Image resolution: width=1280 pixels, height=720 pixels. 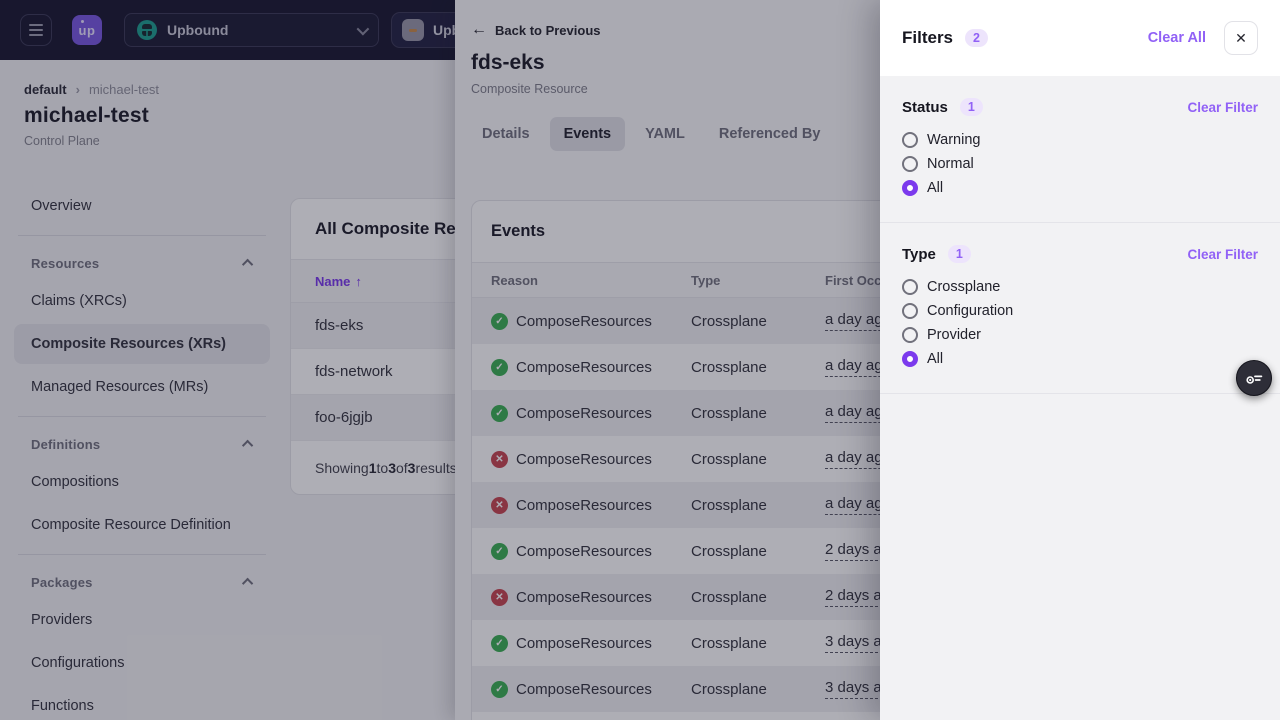 What do you see at coordinates (587, 134) in the screenshot?
I see `tab-events: Events` at bounding box center [587, 134].